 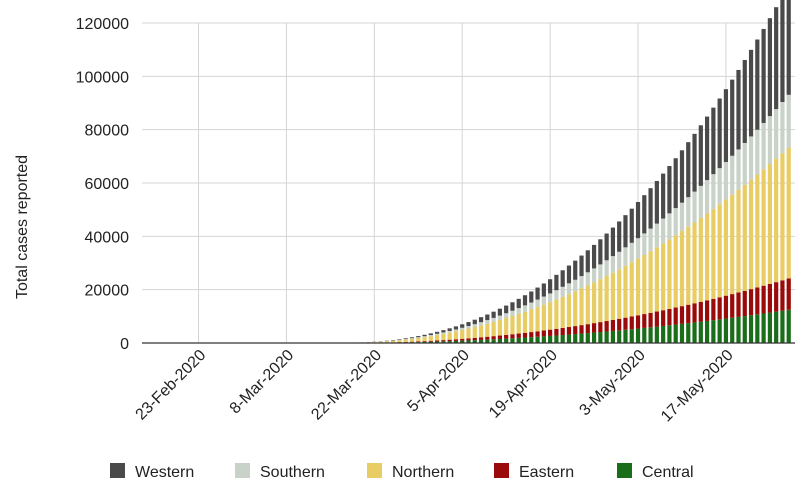 What do you see at coordinates (102, 24) in the screenshot?
I see `y-tick-label: 120000` at bounding box center [102, 24].